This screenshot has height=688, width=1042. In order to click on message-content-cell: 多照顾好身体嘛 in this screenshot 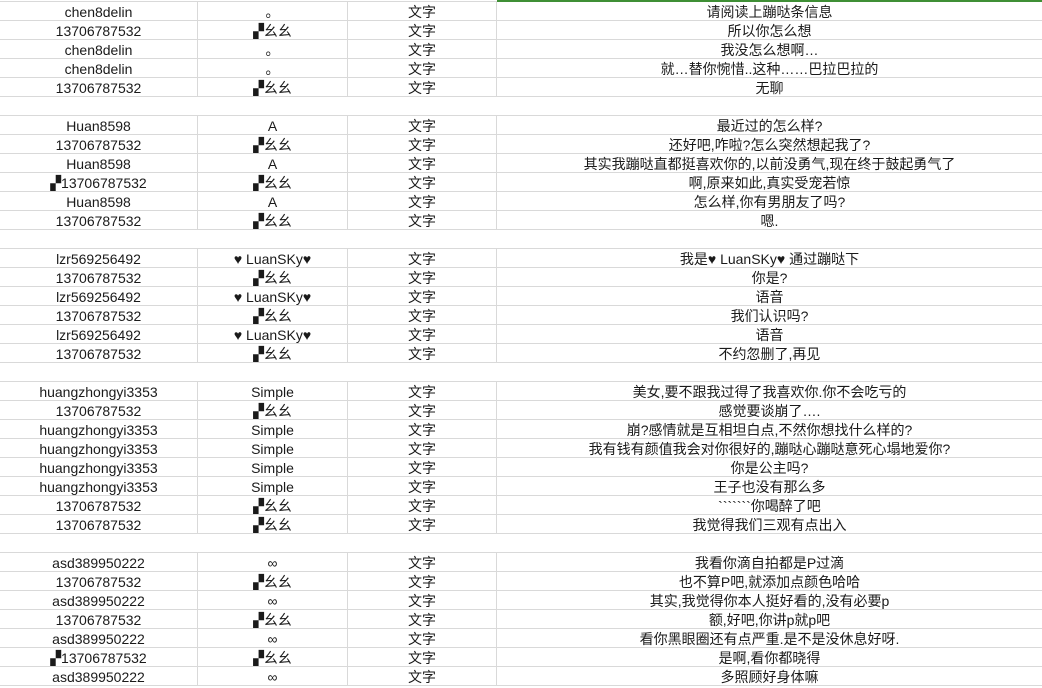, I will do `click(769, 677)`.